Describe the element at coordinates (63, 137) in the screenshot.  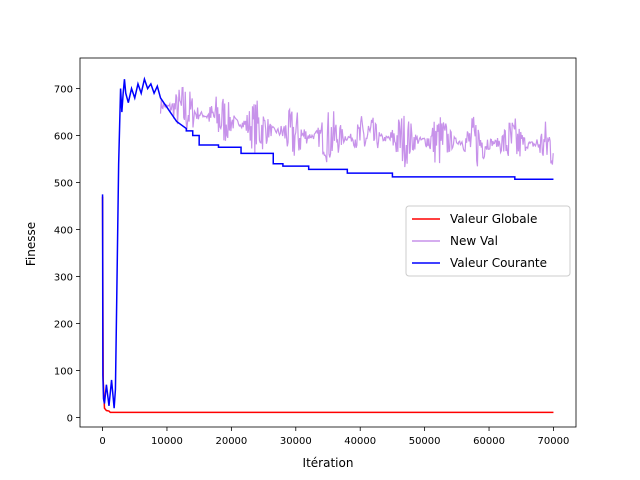
I see `y-tick-label: 600` at that location.